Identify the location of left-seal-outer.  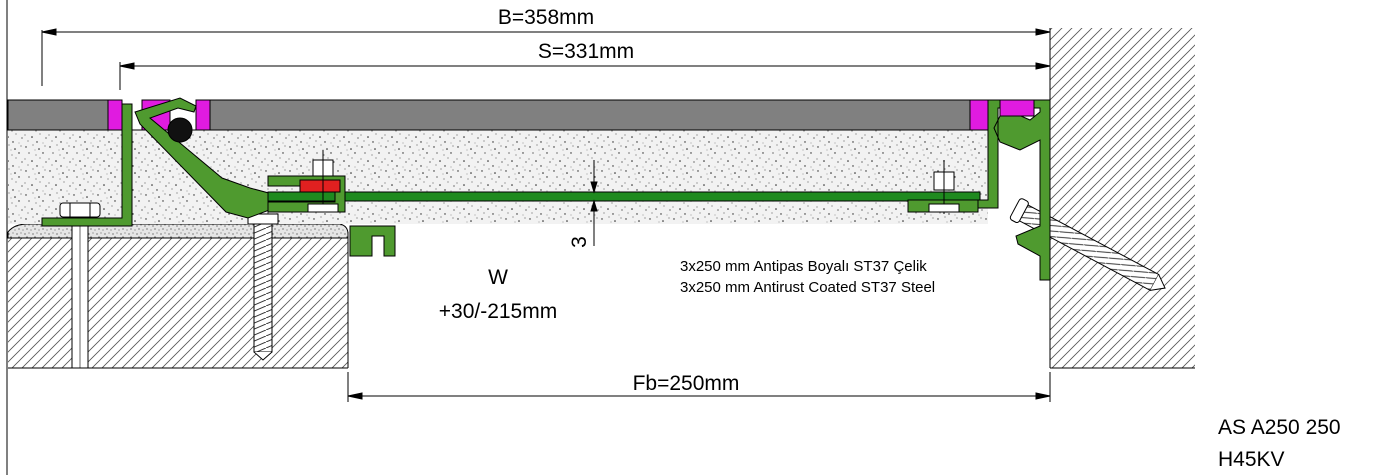
(115, 115).